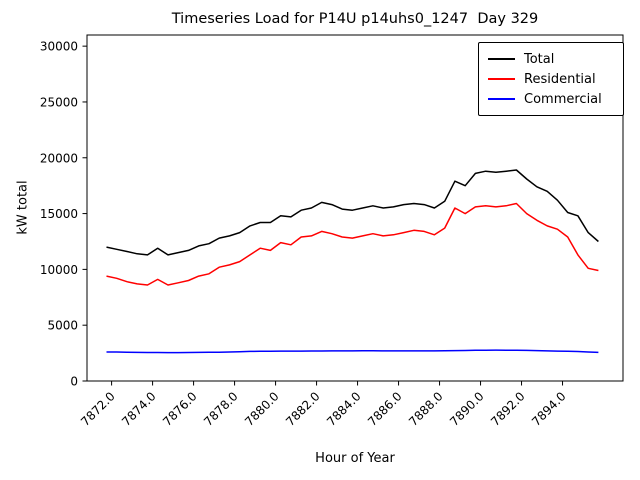 The height and width of the screenshot is (480, 640). I want to click on residential-line-swatch, so click(501, 79).